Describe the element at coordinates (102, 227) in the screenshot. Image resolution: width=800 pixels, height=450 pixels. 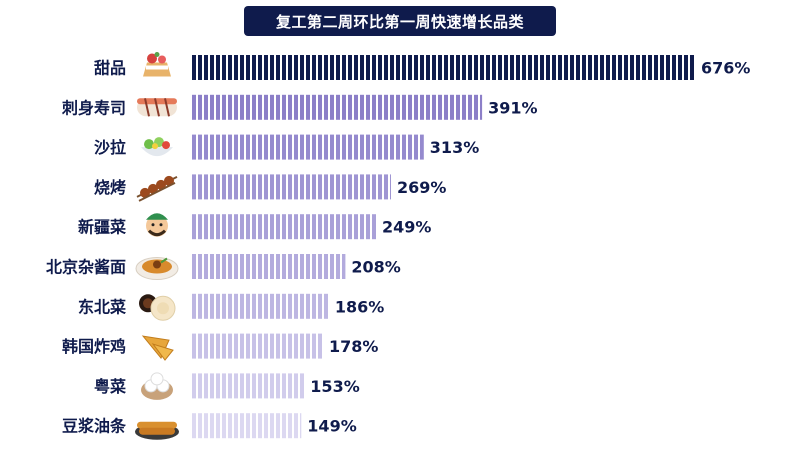
I see `category-label: 新疆菜` at that location.